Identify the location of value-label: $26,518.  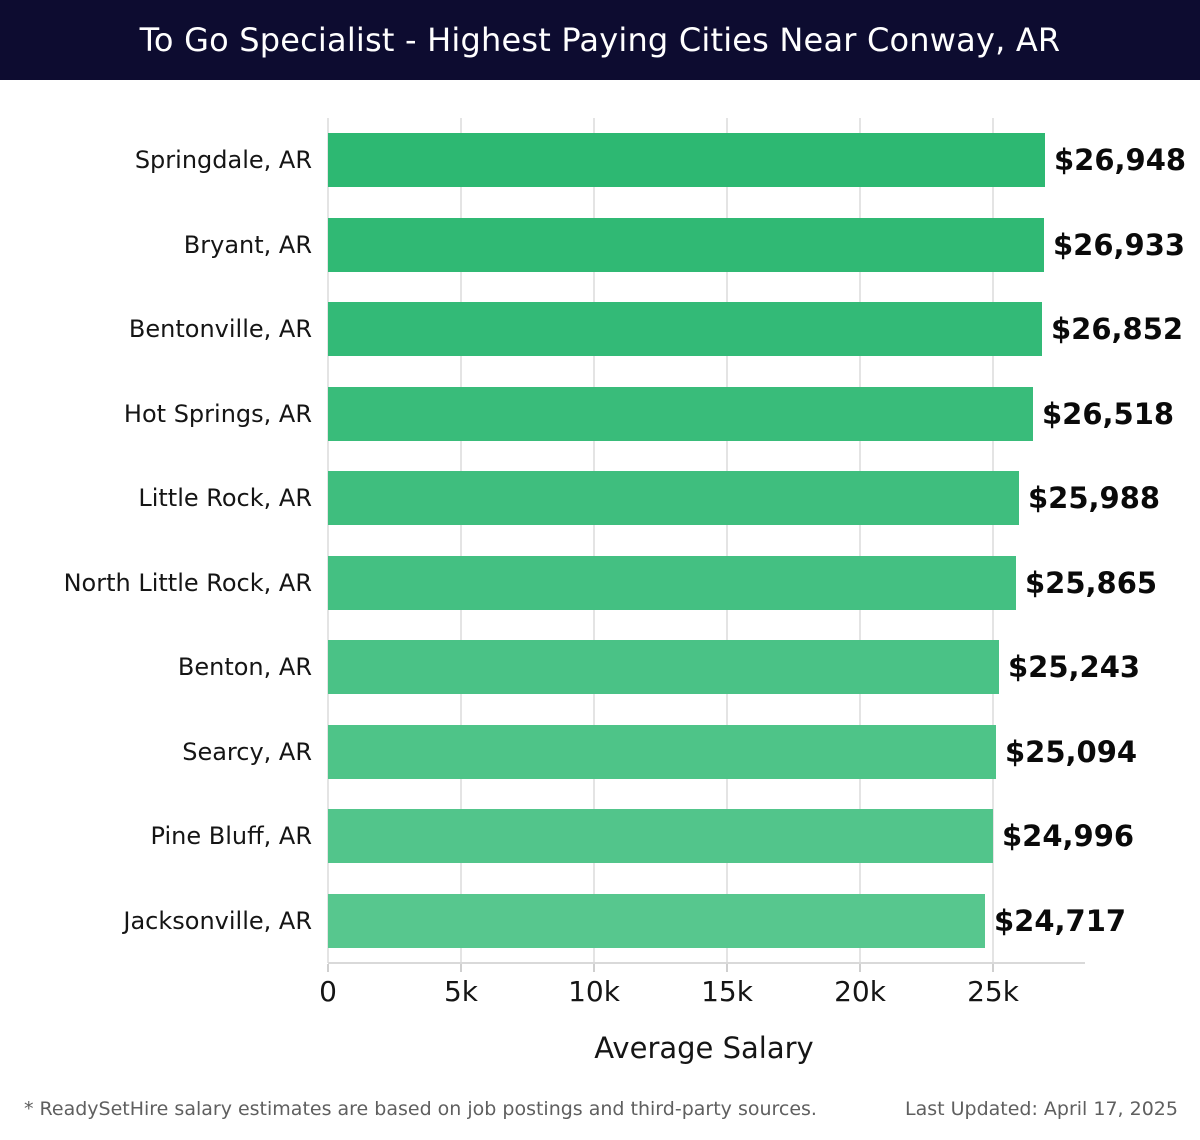
(1108, 413).